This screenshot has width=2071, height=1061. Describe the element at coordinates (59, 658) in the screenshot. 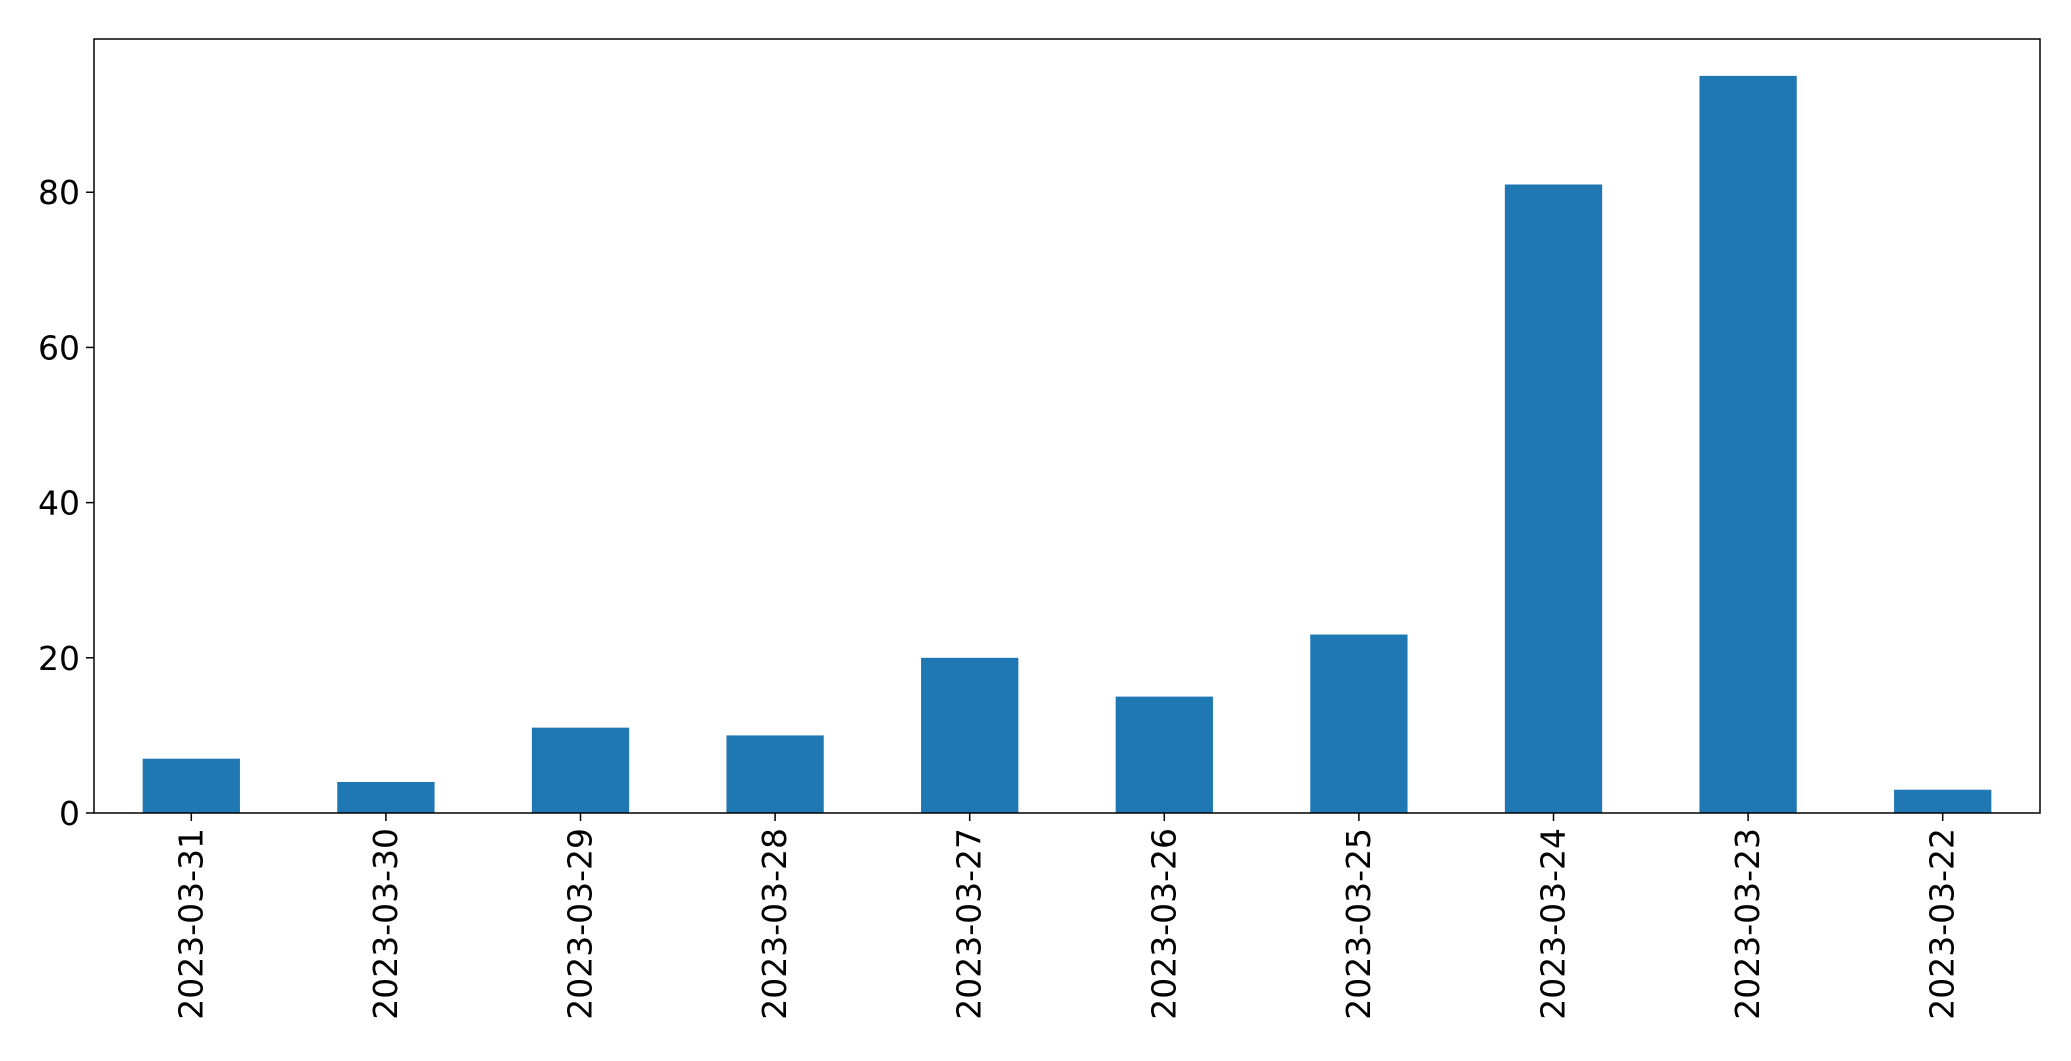

I see `y-tick-label: 20` at that location.